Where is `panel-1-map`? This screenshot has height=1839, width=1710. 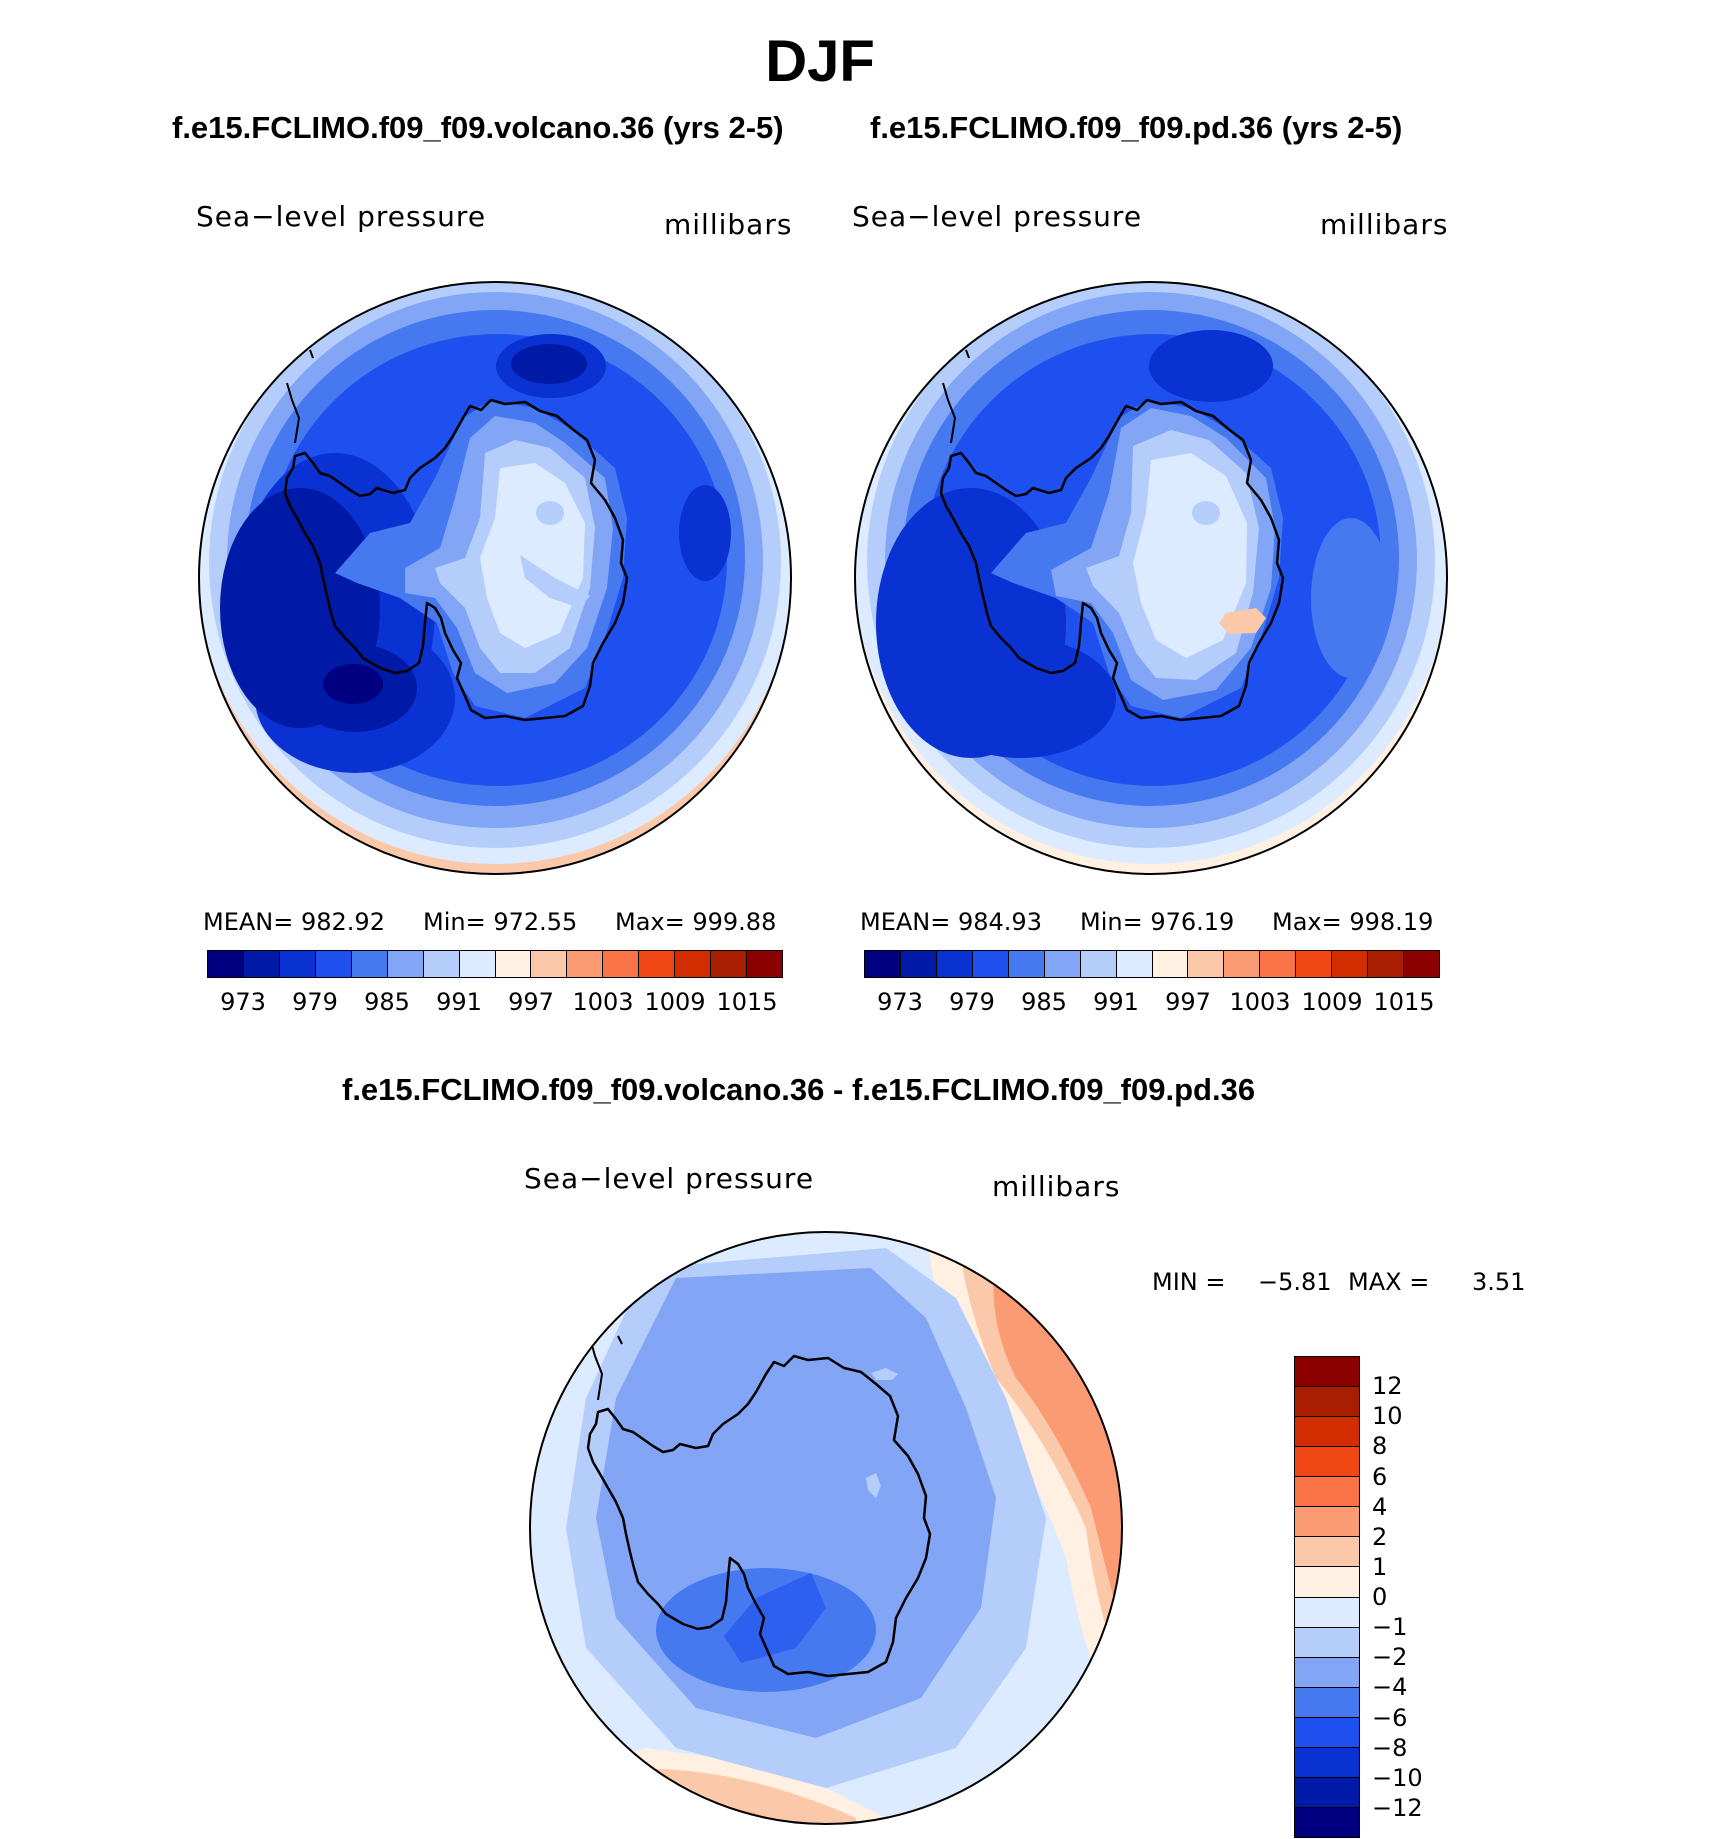 panel-1-map is located at coordinates (495, 578).